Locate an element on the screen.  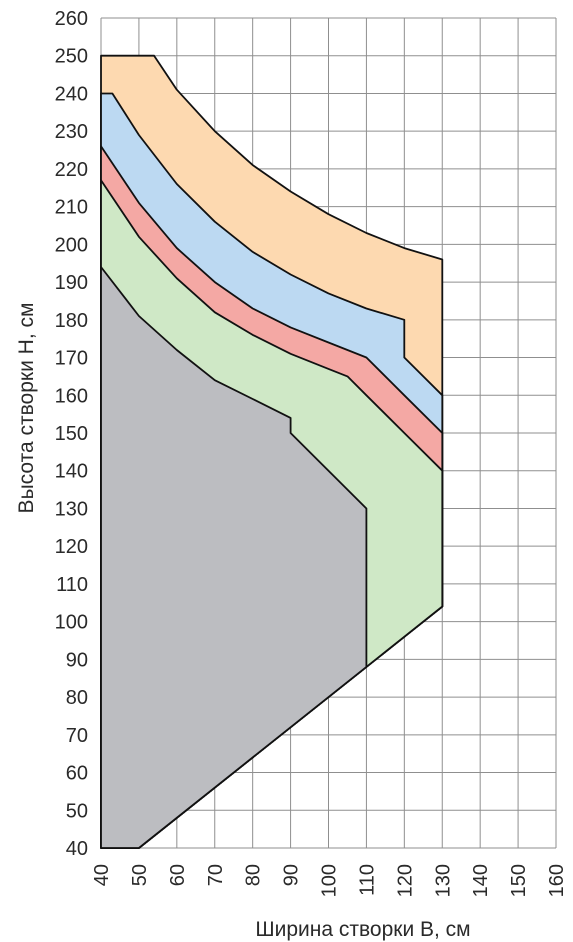
y-tick-240: 240 is located at coordinates (71, 94).